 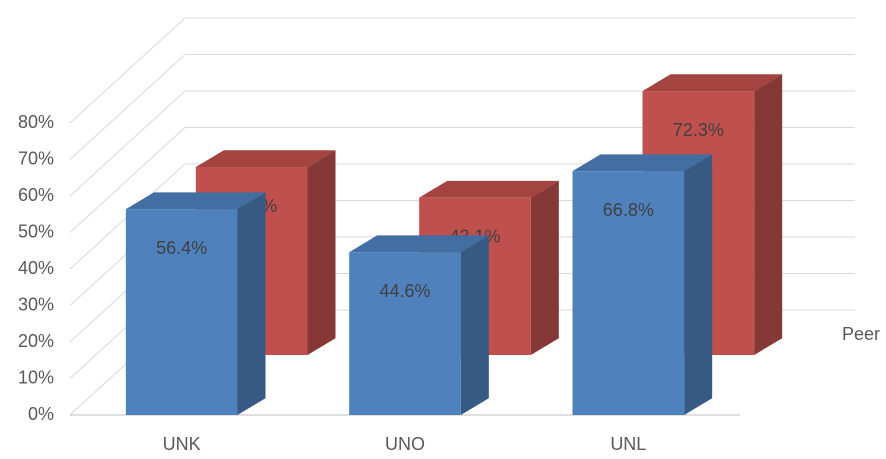 What do you see at coordinates (41, 414) in the screenshot?
I see `y-tick-label: 0%` at bounding box center [41, 414].